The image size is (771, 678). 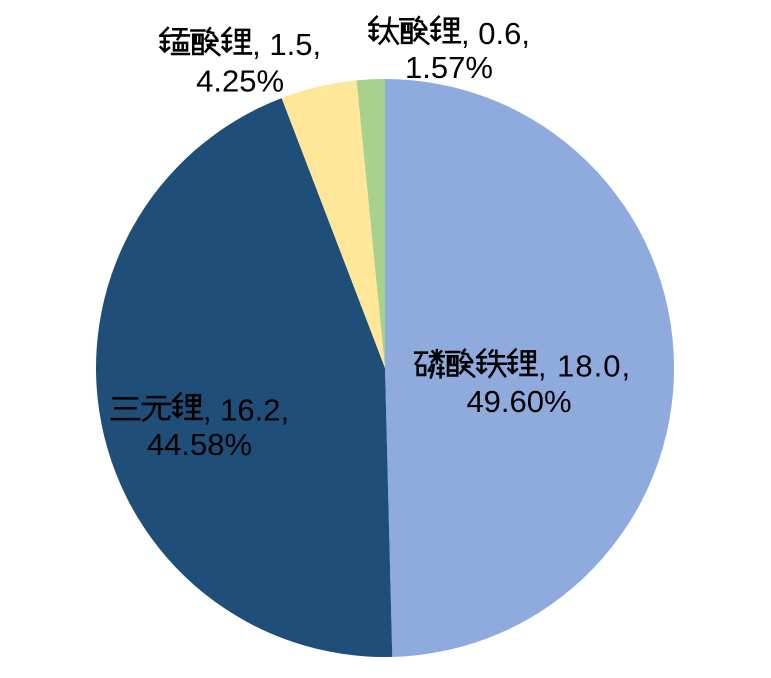 What do you see at coordinates (584, 366) in the screenshot?
I see `svg-text: , 18.0,` at bounding box center [584, 366].